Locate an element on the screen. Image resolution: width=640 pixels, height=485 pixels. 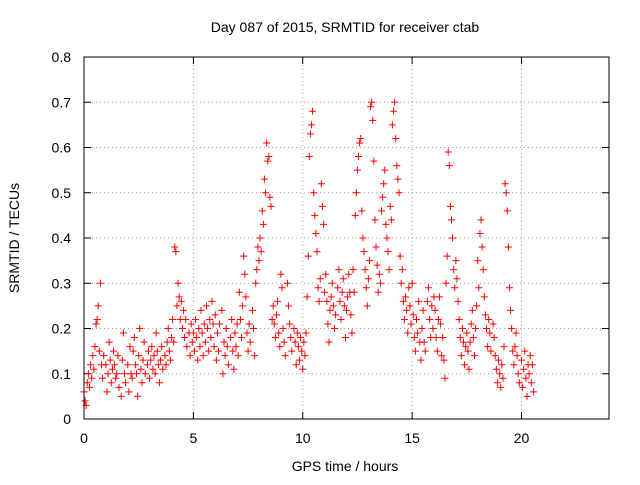
x-tick-labels: 0 5 10 15 20 is located at coordinates (304, 438).